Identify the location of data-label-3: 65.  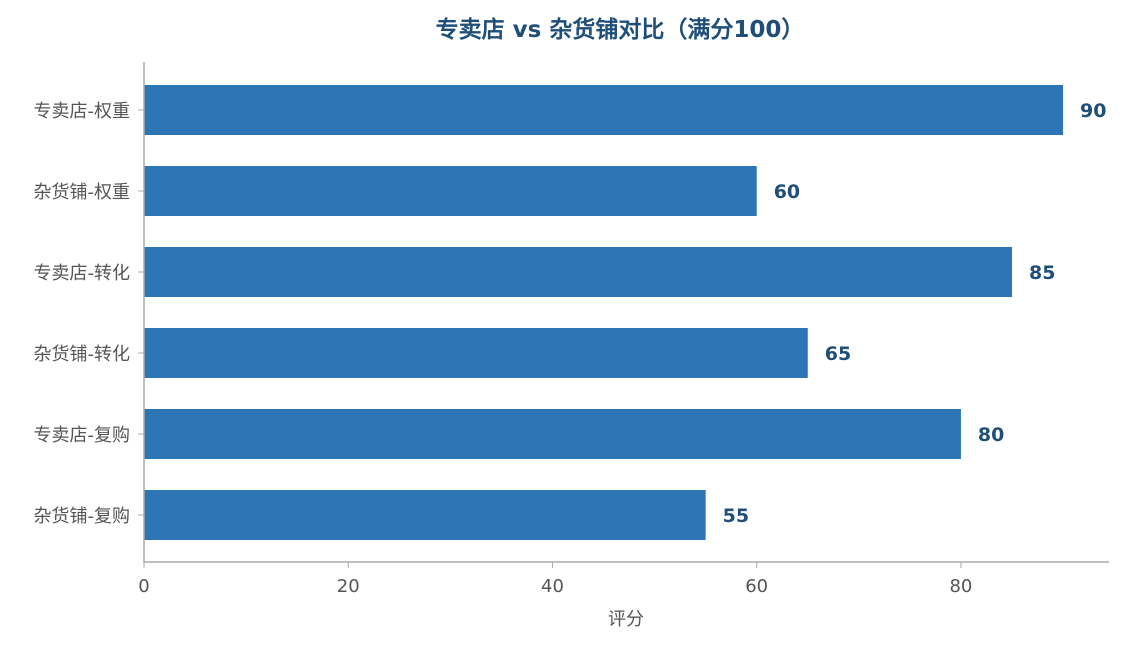
(838, 354).